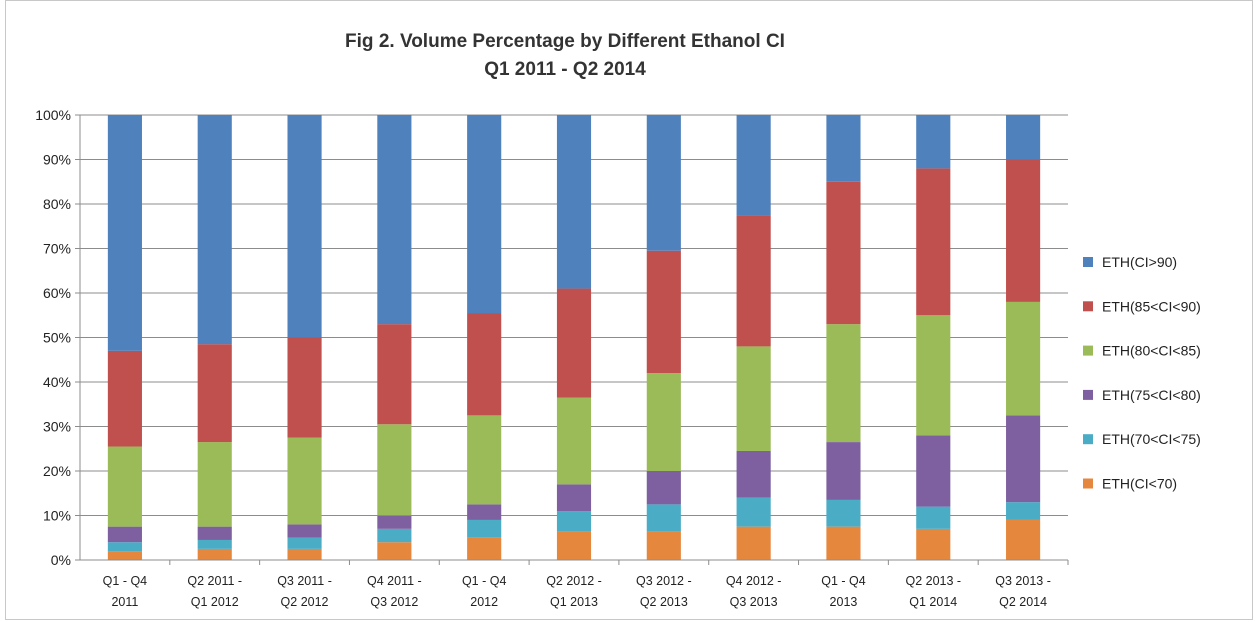 The image size is (1258, 622). Describe the element at coordinates (305, 602) in the screenshot. I see `x-tick-label: Q2 2012` at that location.